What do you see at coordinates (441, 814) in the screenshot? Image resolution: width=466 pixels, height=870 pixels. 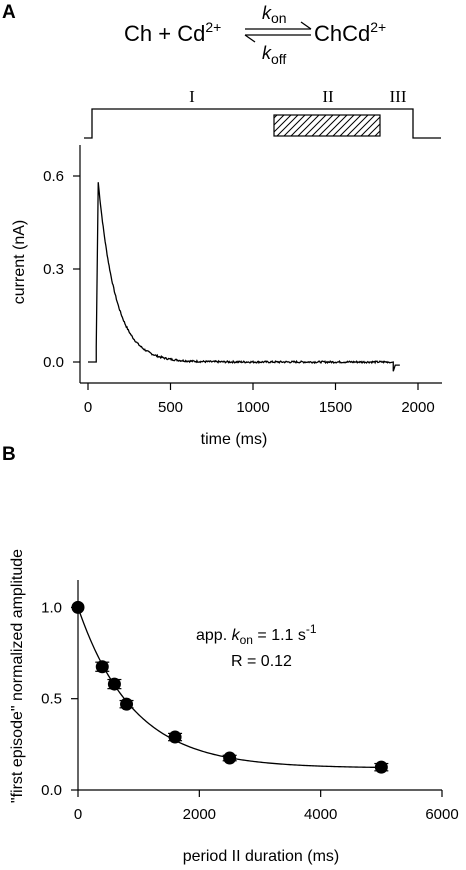 I see `b-x-tick-label: 6000` at bounding box center [441, 814].